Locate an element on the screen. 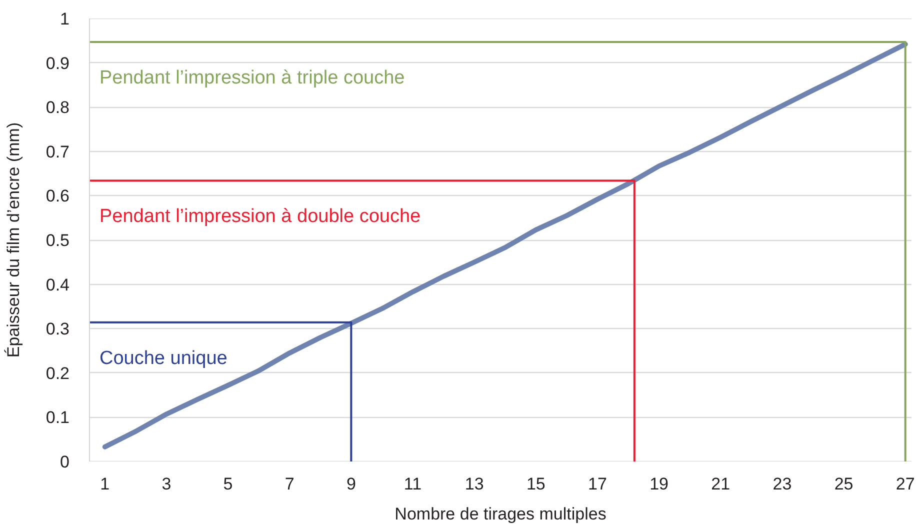 This screenshot has width=917, height=526. y-tick-label: 0.7 is located at coordinates (58, 152).